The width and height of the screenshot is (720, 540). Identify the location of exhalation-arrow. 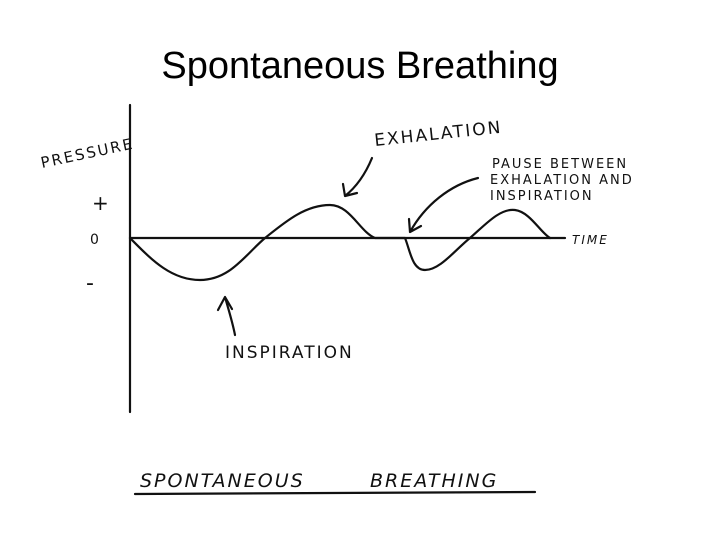
(357, 177).